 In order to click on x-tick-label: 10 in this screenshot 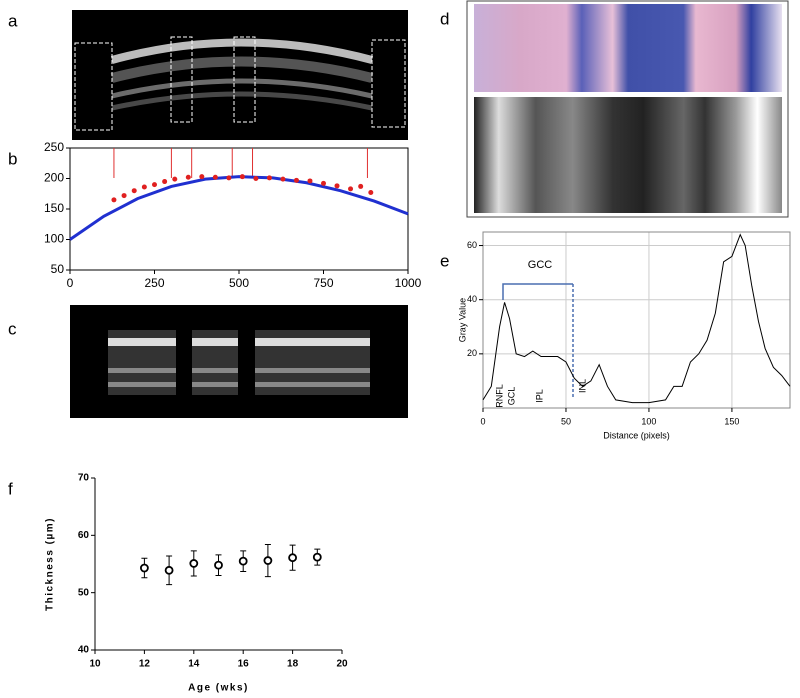, I will do `click(95, 664)`.